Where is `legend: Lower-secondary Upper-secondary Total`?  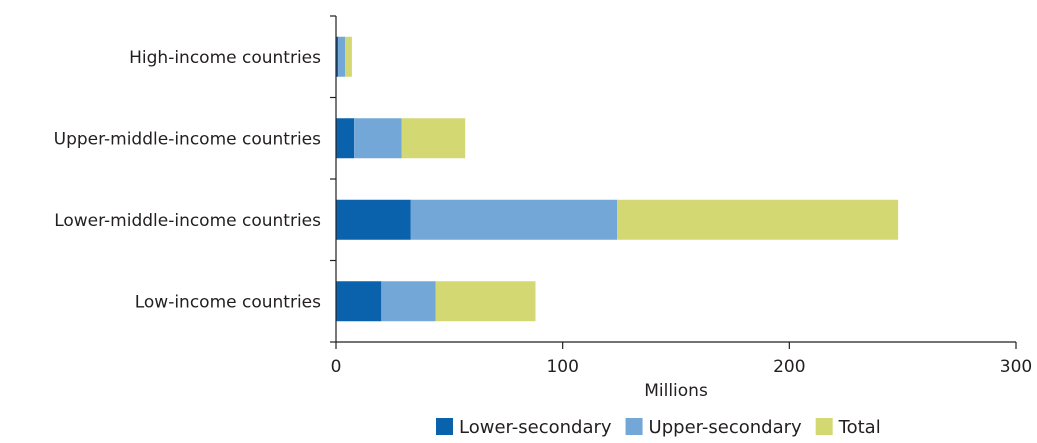
legend: Lower-secondary Upper-secondary Total is located at coordinates (658, 427).